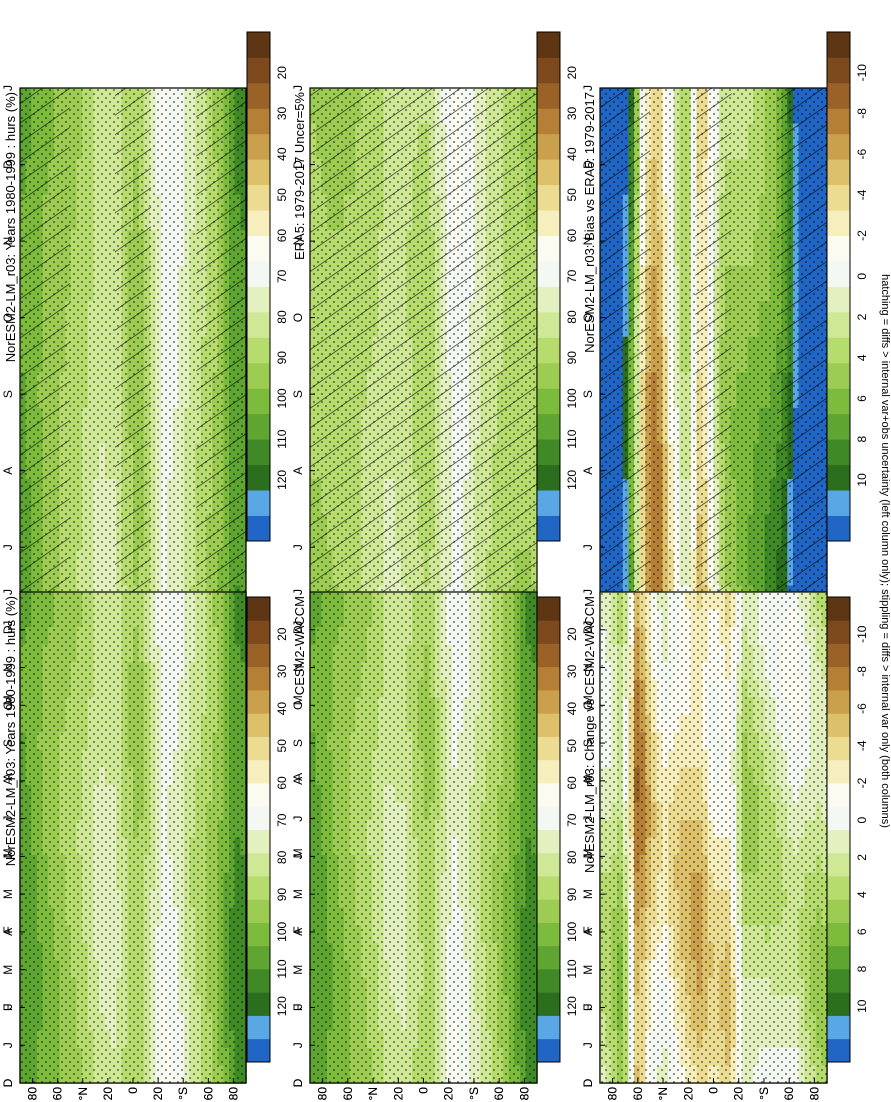  What do you see at coordinates (298, 317) in the screenshot?
I see `x-tick-label: O` at bounding box center [298, 317].